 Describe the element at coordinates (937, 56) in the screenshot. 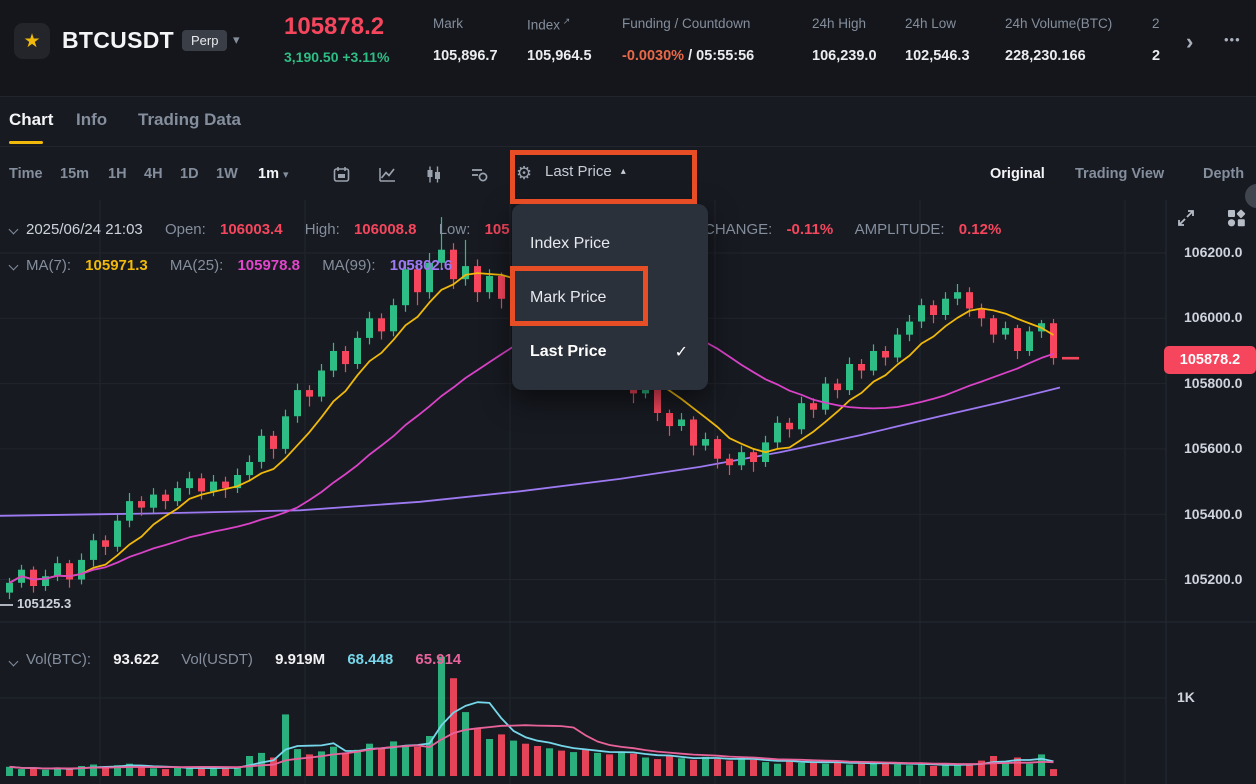

I see `low-value: 102,546.3` at that location.